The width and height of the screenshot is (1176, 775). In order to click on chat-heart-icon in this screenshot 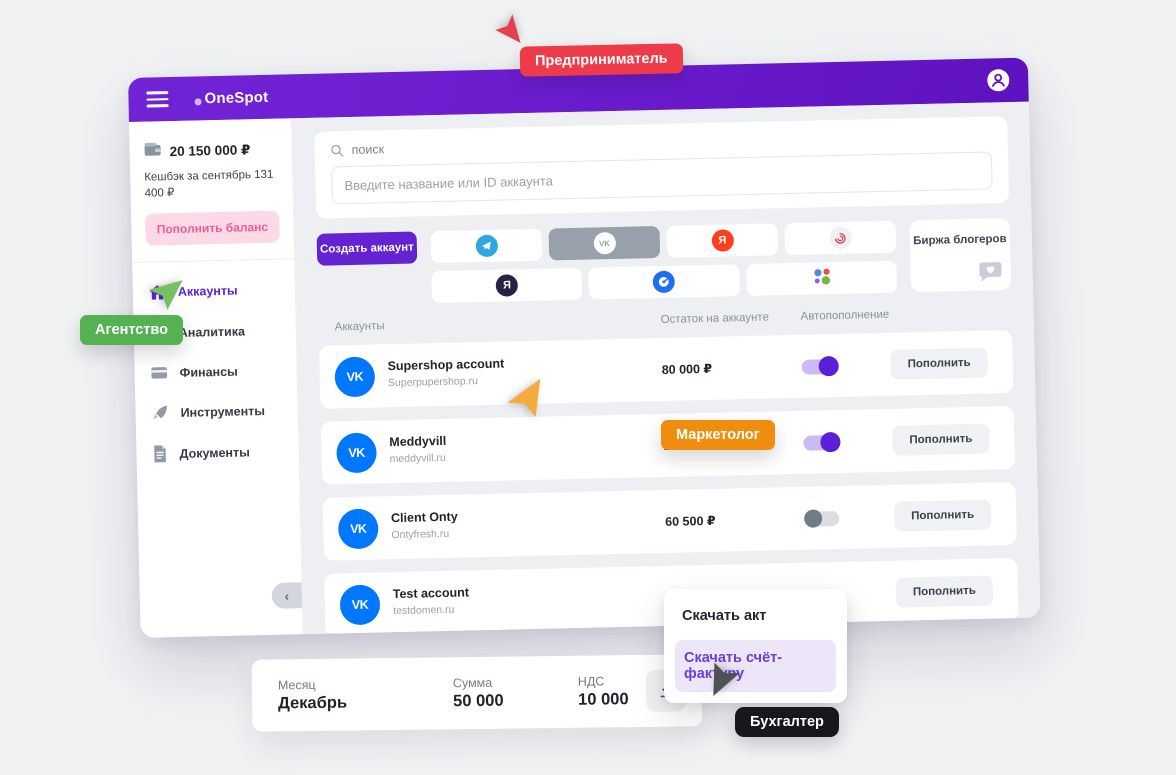, I will do `click(990, 272)`.